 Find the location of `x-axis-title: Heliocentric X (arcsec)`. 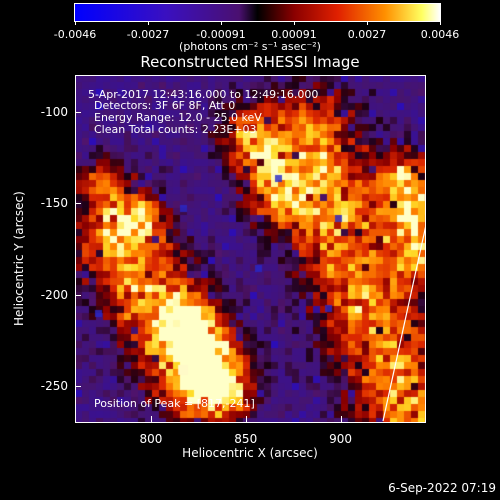

x-axis-title: Heliocentric X (arcsec) is located at coordinates (250, 453).